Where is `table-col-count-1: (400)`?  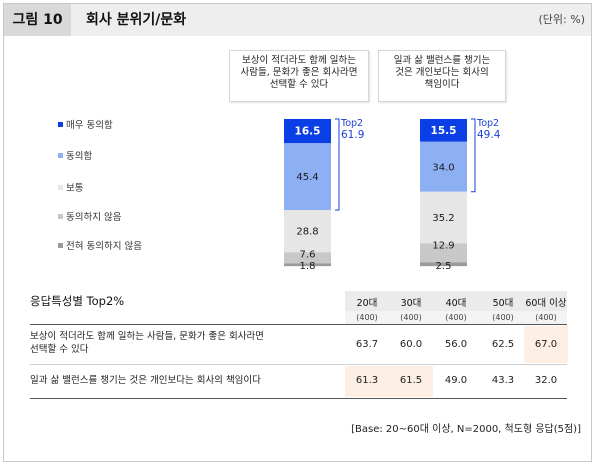 table-col-count-1: (400) is located at coordinates (367, 317).